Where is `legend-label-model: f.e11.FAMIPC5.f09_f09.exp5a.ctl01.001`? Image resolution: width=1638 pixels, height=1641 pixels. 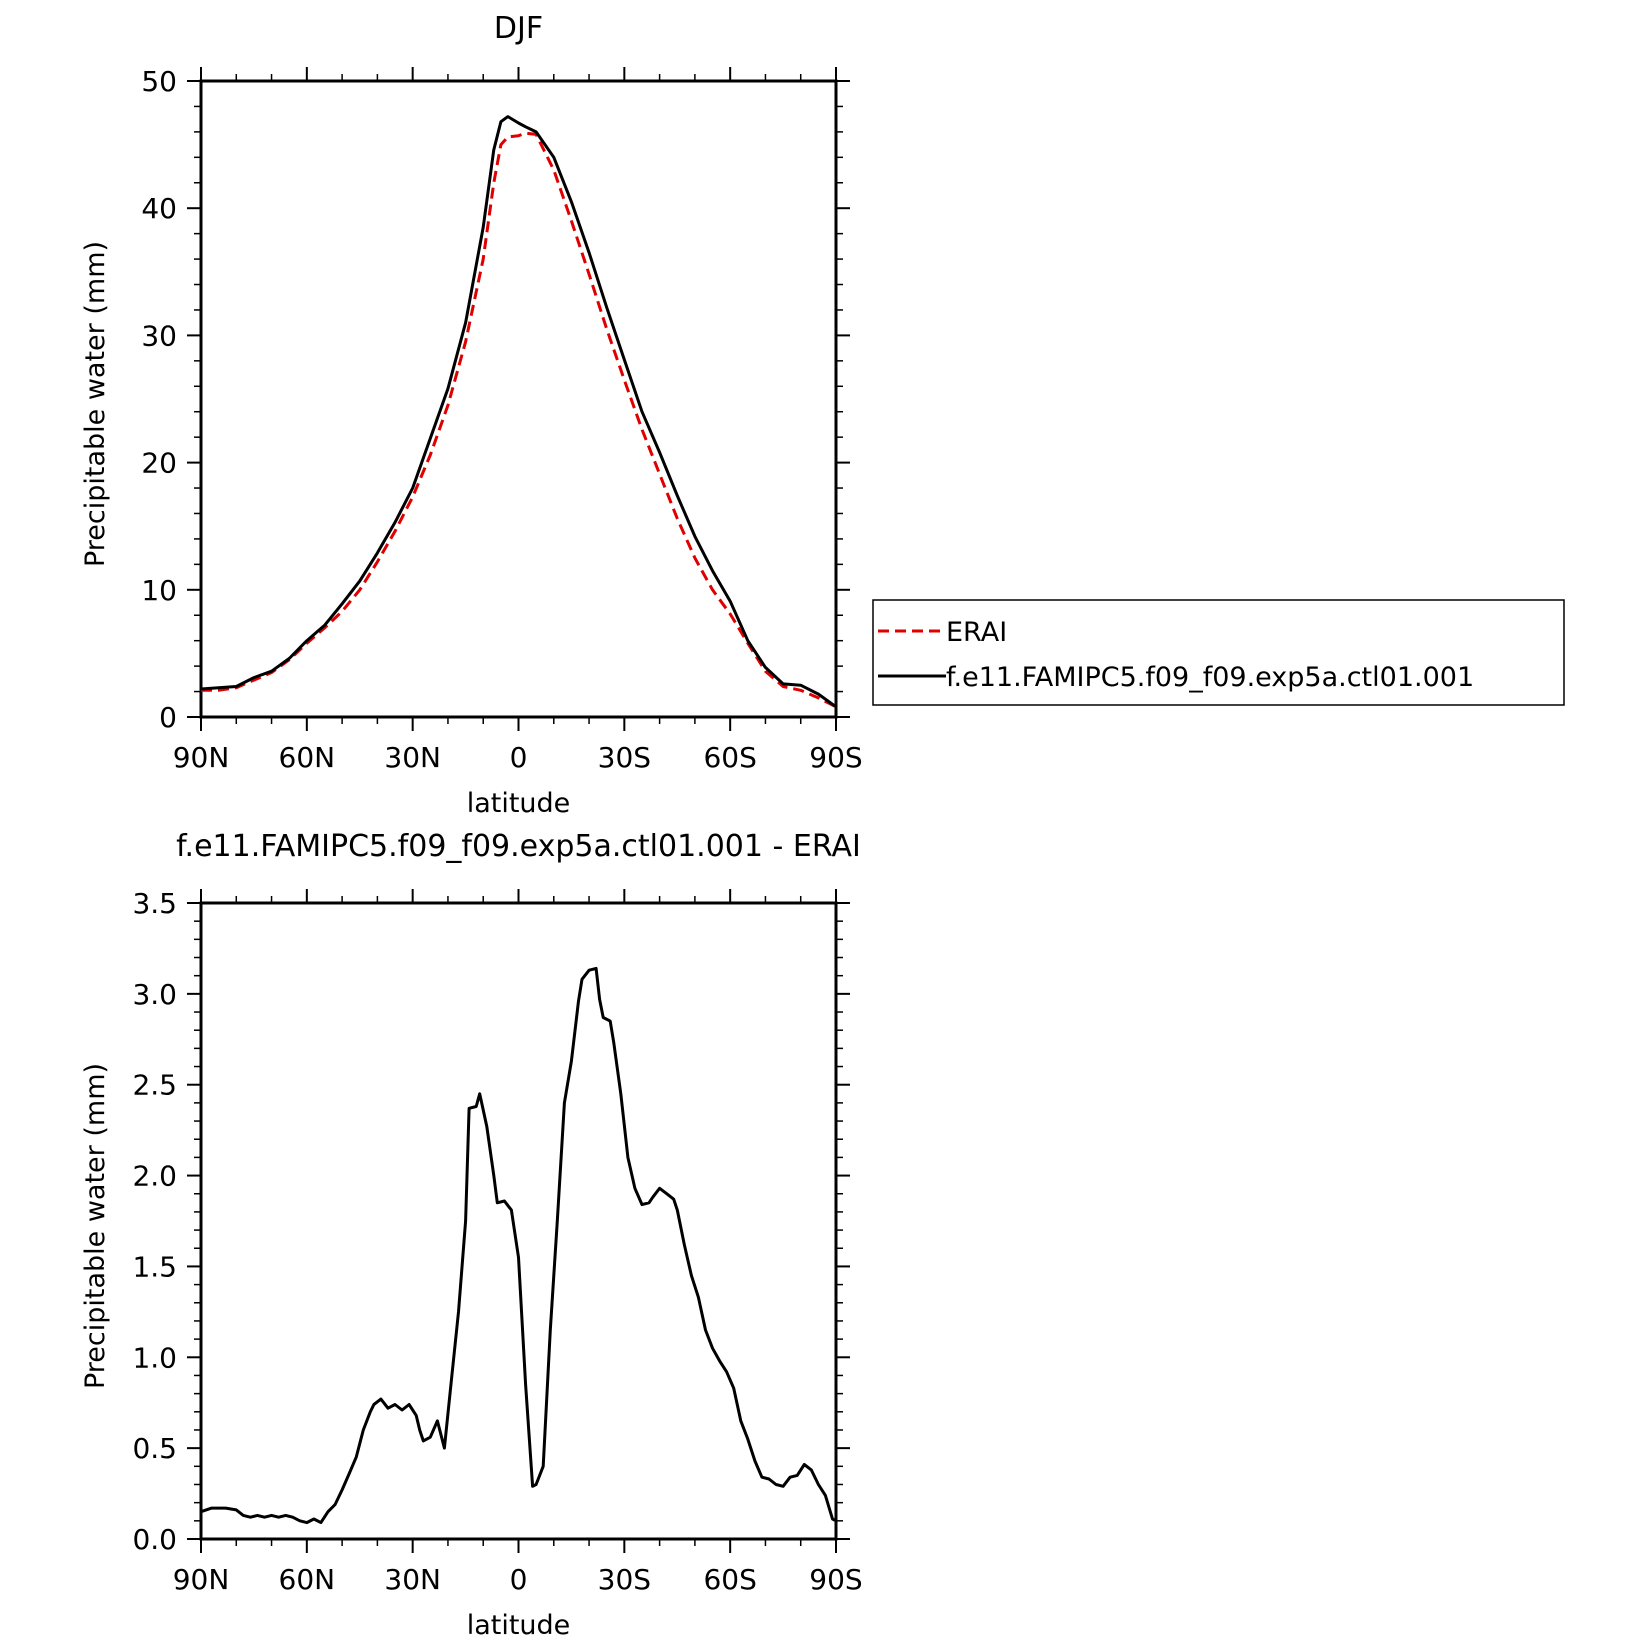
legend-label-model: f.e11.FAMIPC5.f09_f09.exp5a.ctl01.001 is located at coordinates (1210, 677).